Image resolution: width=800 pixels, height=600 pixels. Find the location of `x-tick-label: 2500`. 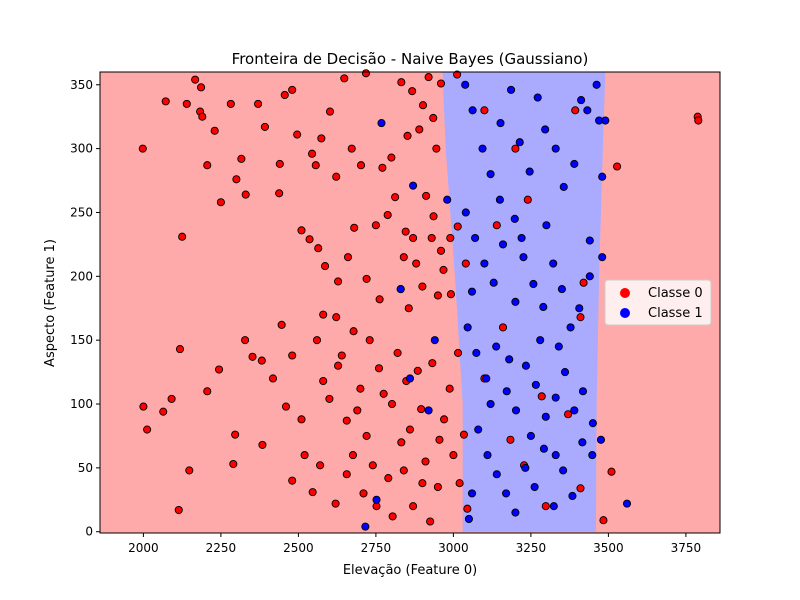

x-tick-label: 2500 is located at coordinates (298, 548).